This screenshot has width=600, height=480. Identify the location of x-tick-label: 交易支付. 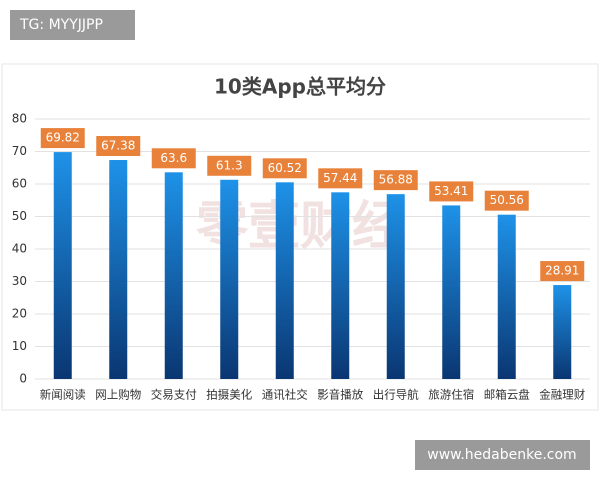
(174, 395).